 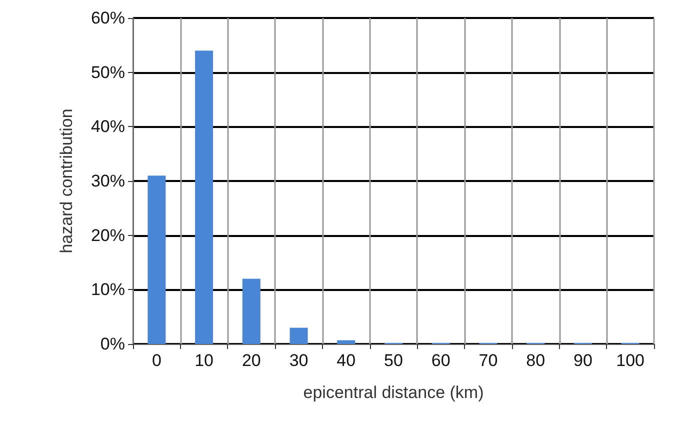 What do you see at coordinates (157, 360) in the screenshot?
I see `x-tick-label: 0` at bounding box center [157, 360].